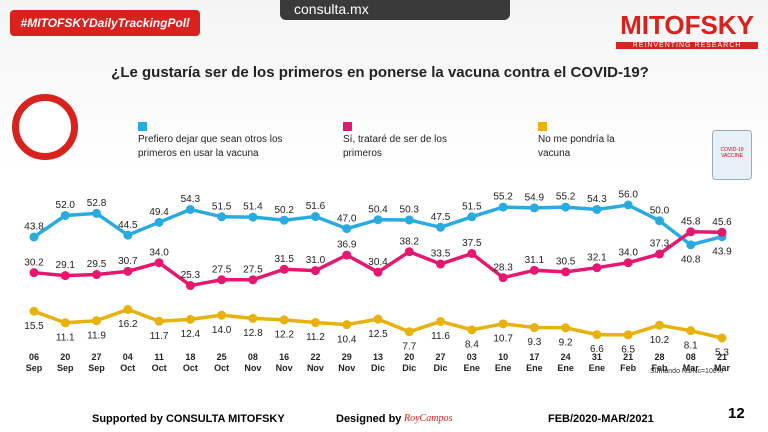 Image resolution: width=768 pixels, height=432 pixels. What do you see at coordinates (395, 10) in the screenshot?
I see `site: consulta.mx` at bounding box center [395, 10].